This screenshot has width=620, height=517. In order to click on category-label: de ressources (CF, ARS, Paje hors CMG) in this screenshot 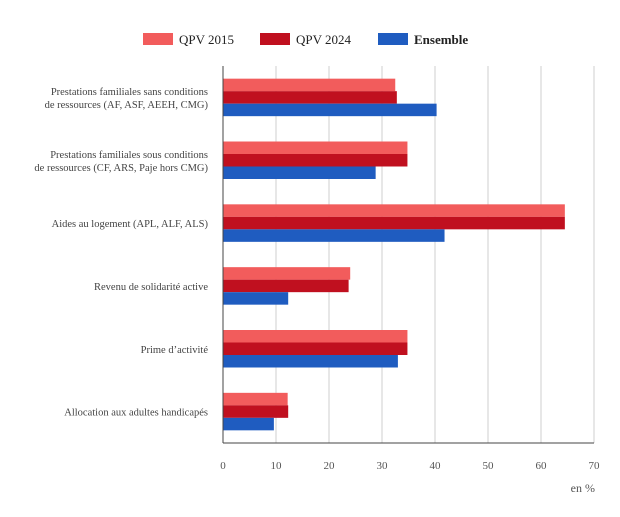, I will do `click(121, 168)`.